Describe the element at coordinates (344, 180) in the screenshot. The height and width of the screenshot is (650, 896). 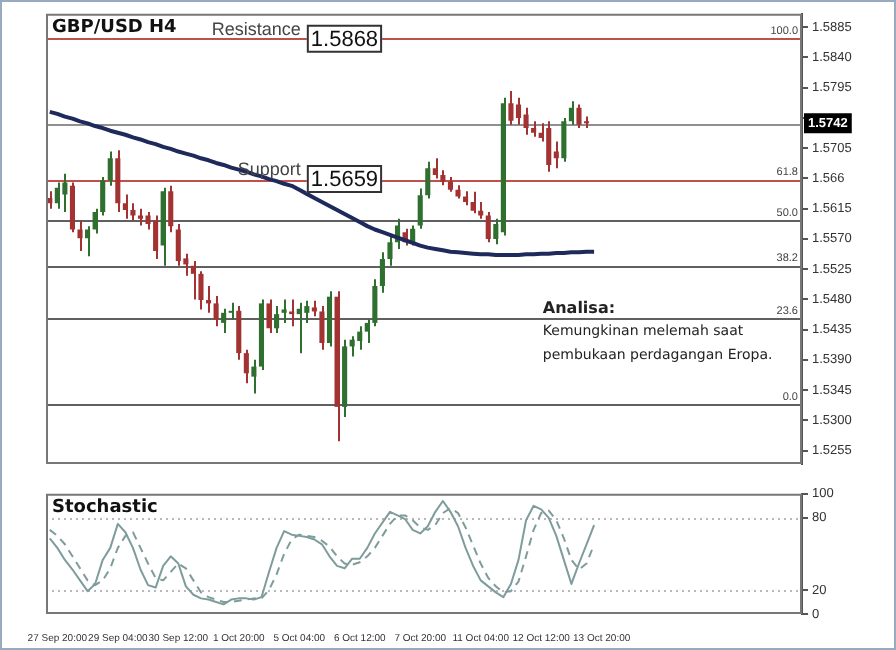
I see `annotation: 1.5659` at that location.